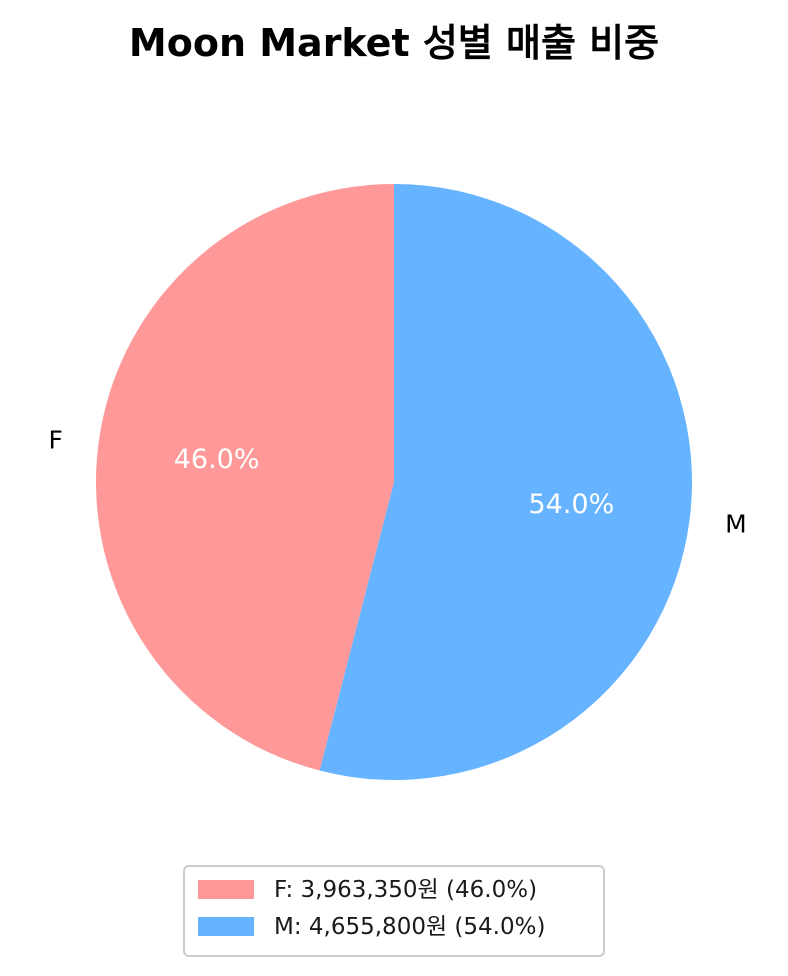 This screenshot has height=976, width=788. I want to click on legend-swatch-f, so click(226, 889).